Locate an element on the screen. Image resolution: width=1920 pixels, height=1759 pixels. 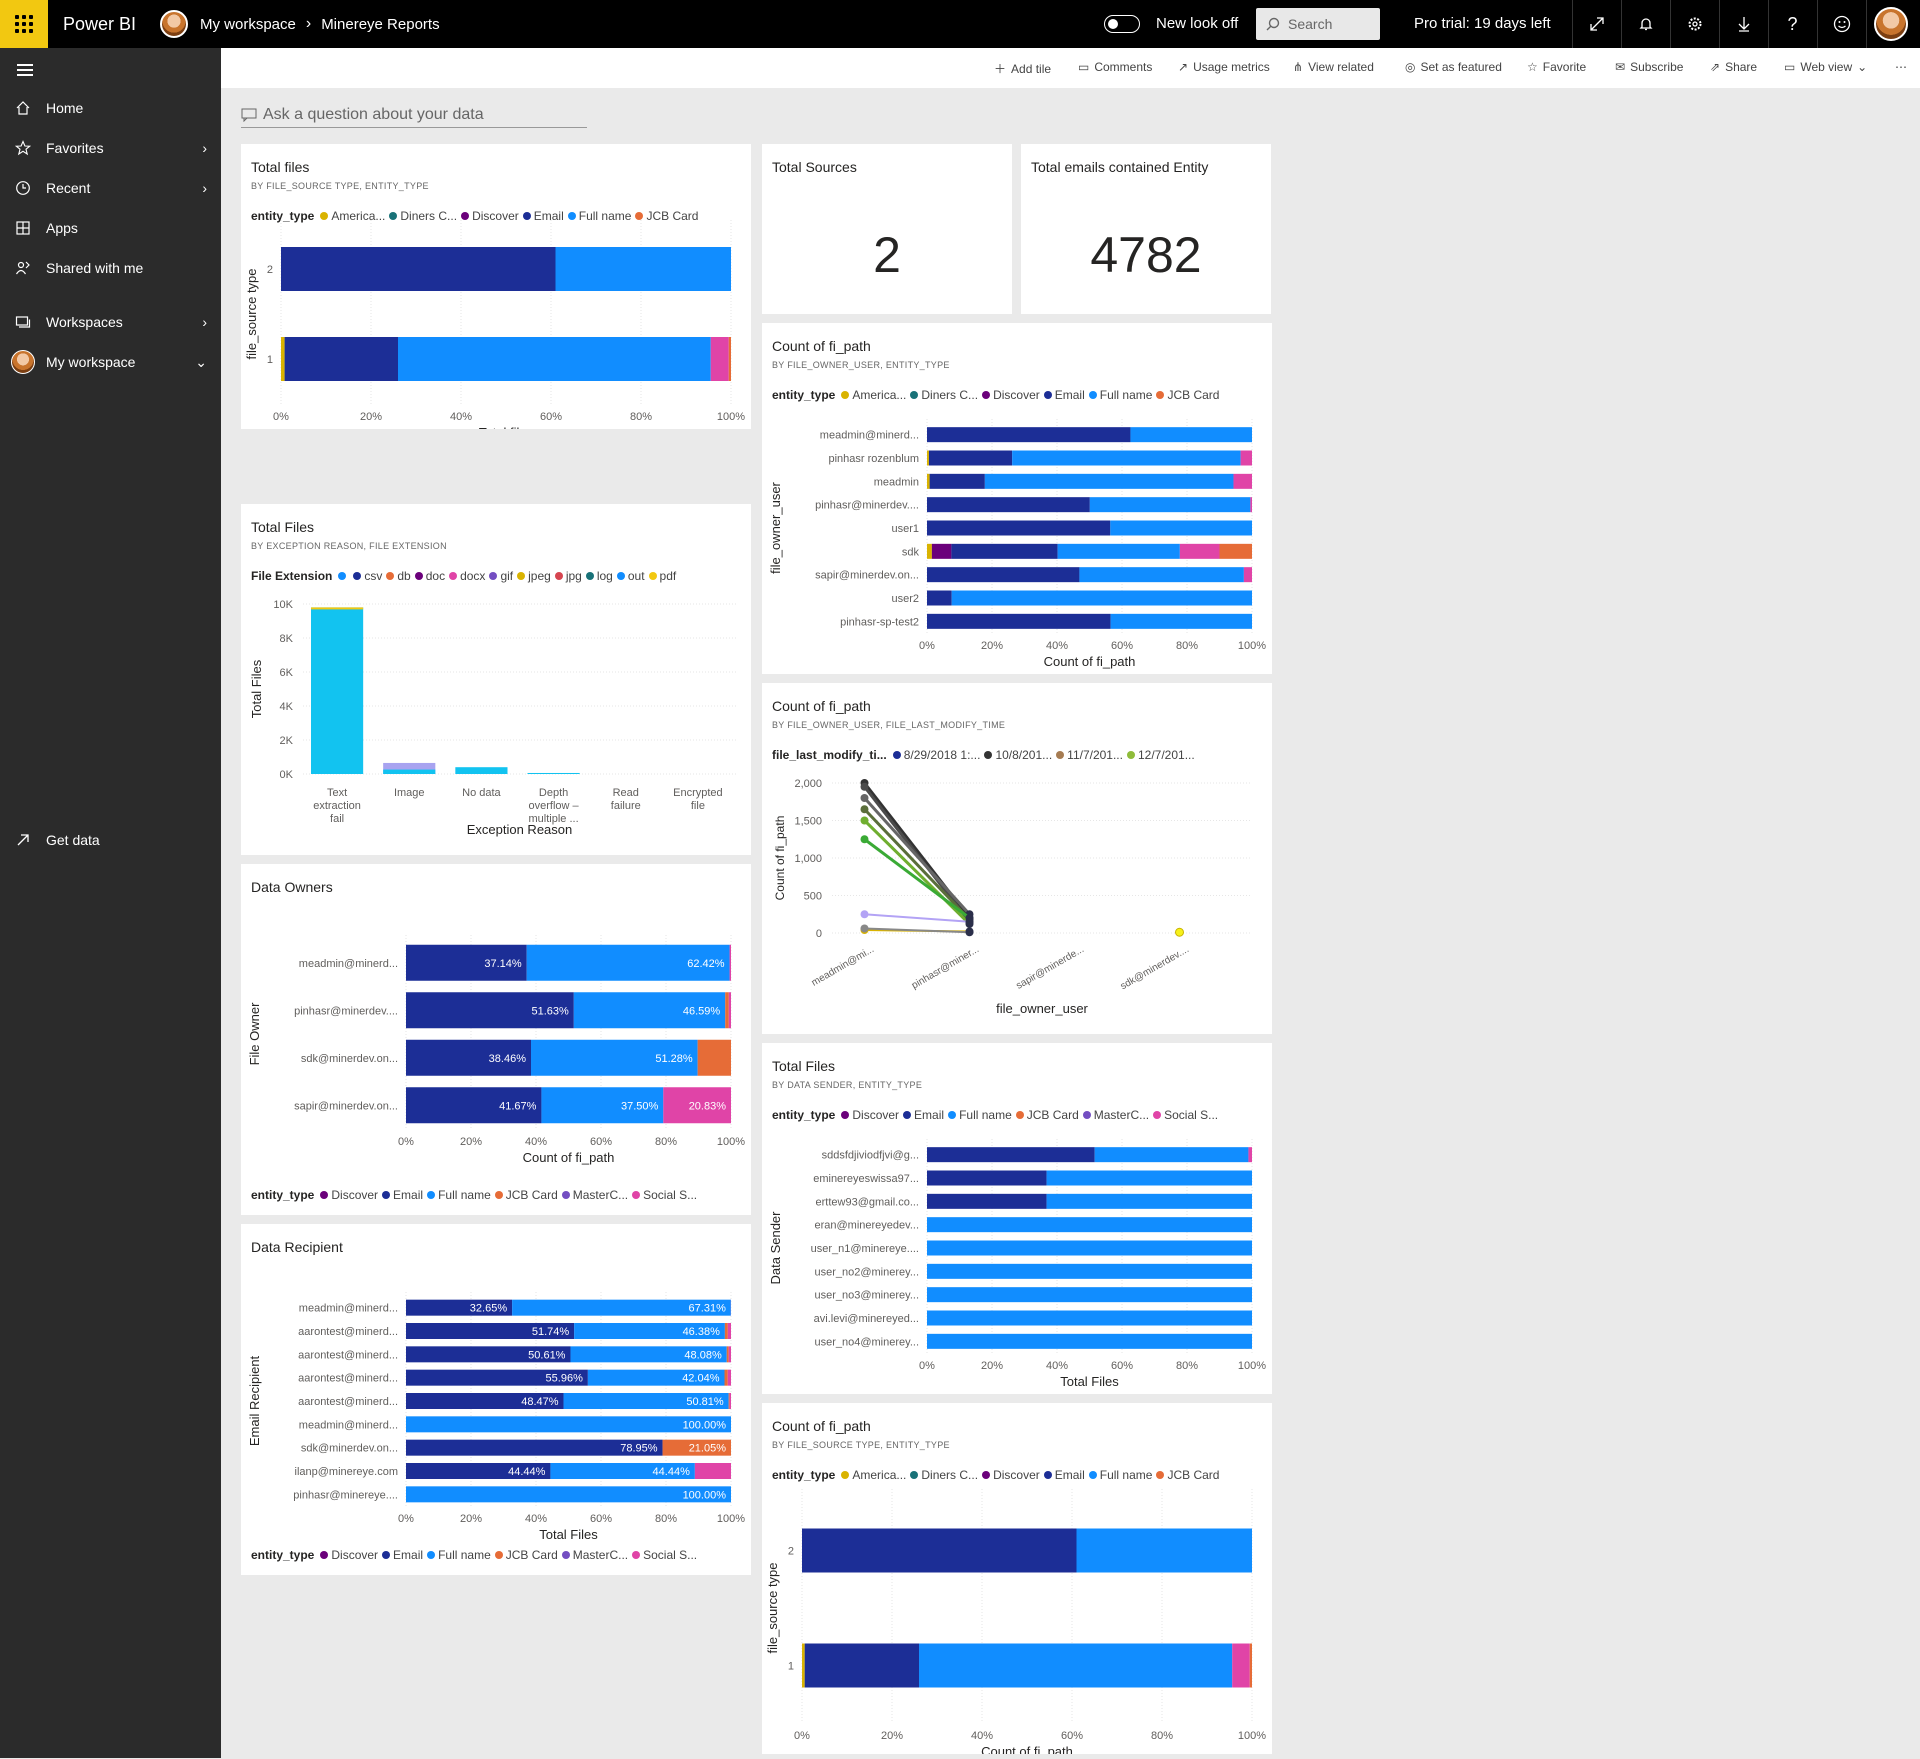
chevron-right-icon: › is located at coordinates (204, 188).